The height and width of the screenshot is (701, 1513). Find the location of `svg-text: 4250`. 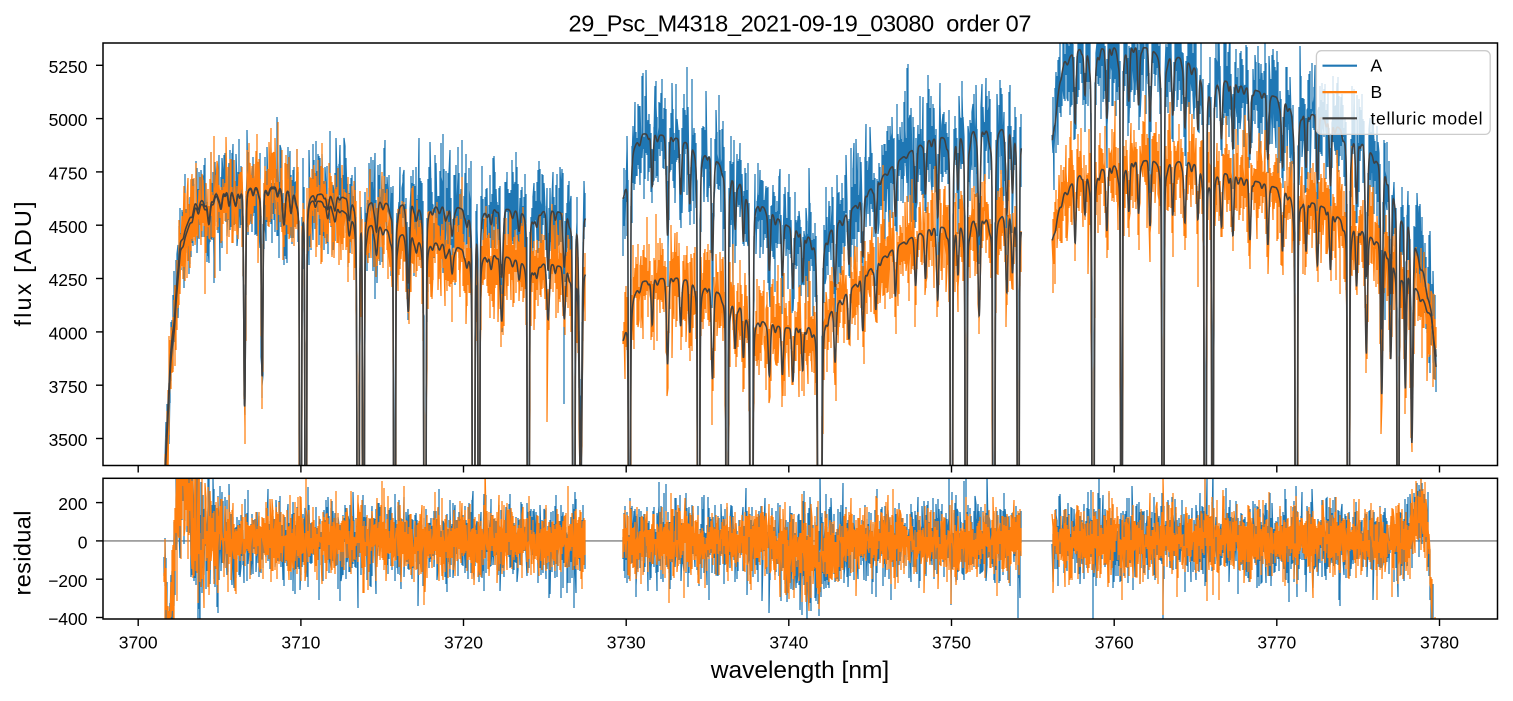

svg-text: 4250 is located at coordinates (68, 280).